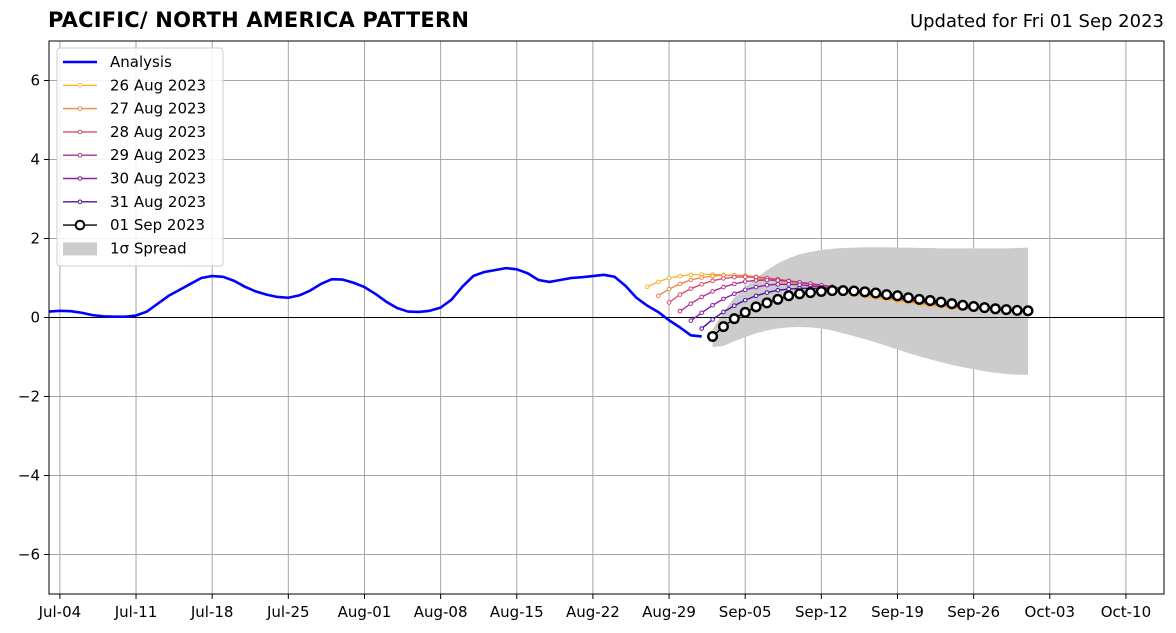  I want to click on spread-area, so click(870, 311).